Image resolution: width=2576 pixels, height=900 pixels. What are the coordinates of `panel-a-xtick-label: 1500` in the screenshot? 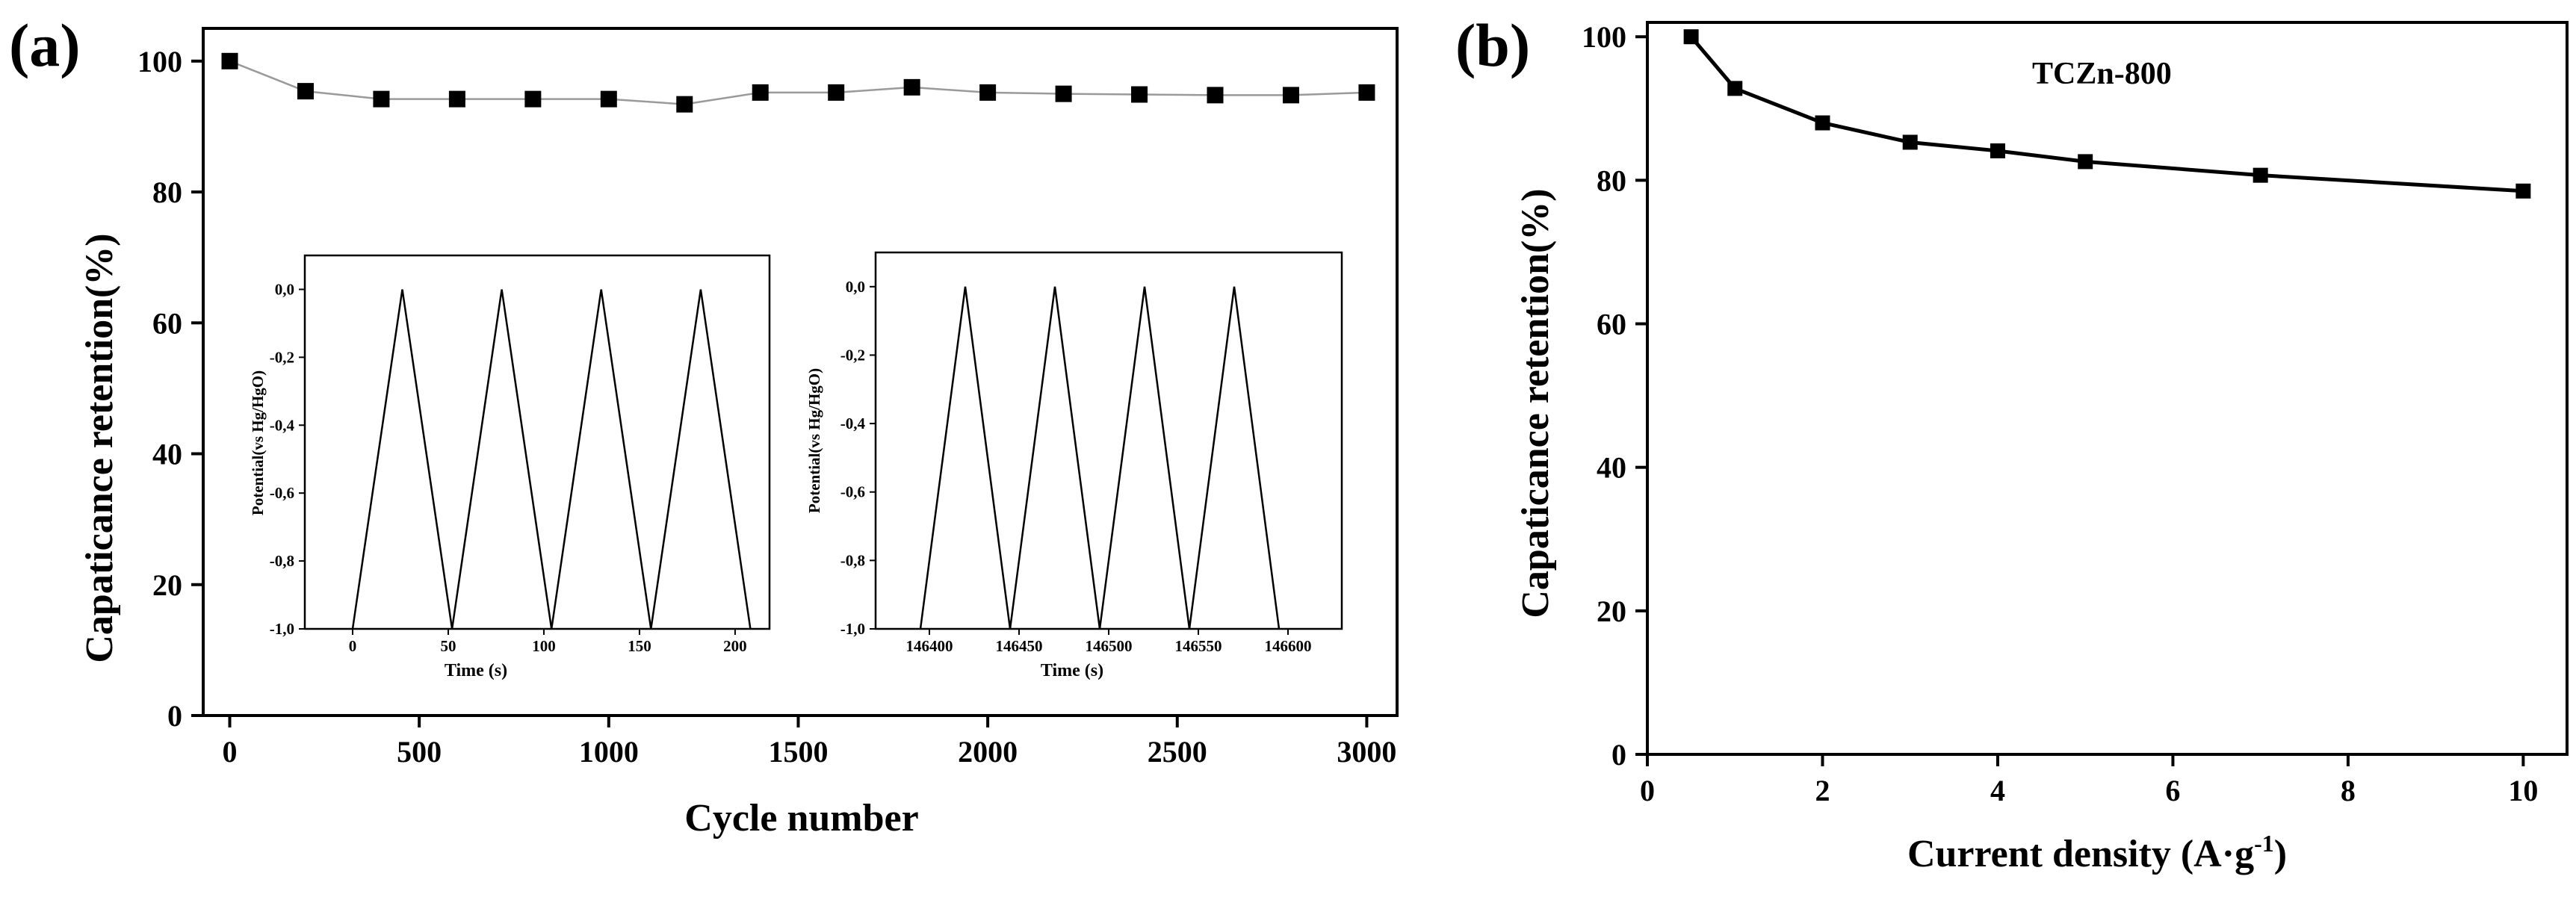 It's located at (798, 752).